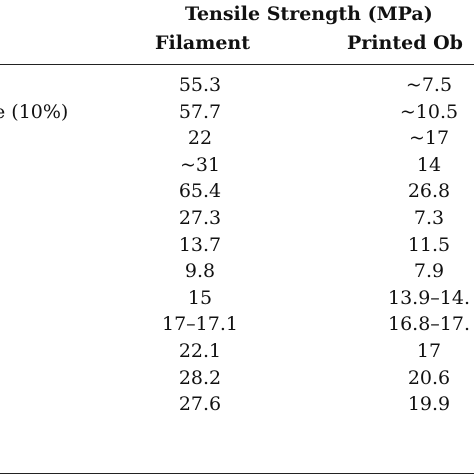 The height and width of the screenshot is (474, 474). What do you see at coordinates (200, 217) in the screenshot?
I see `filament-cell: 27.3` at bounding box center [200, 217].